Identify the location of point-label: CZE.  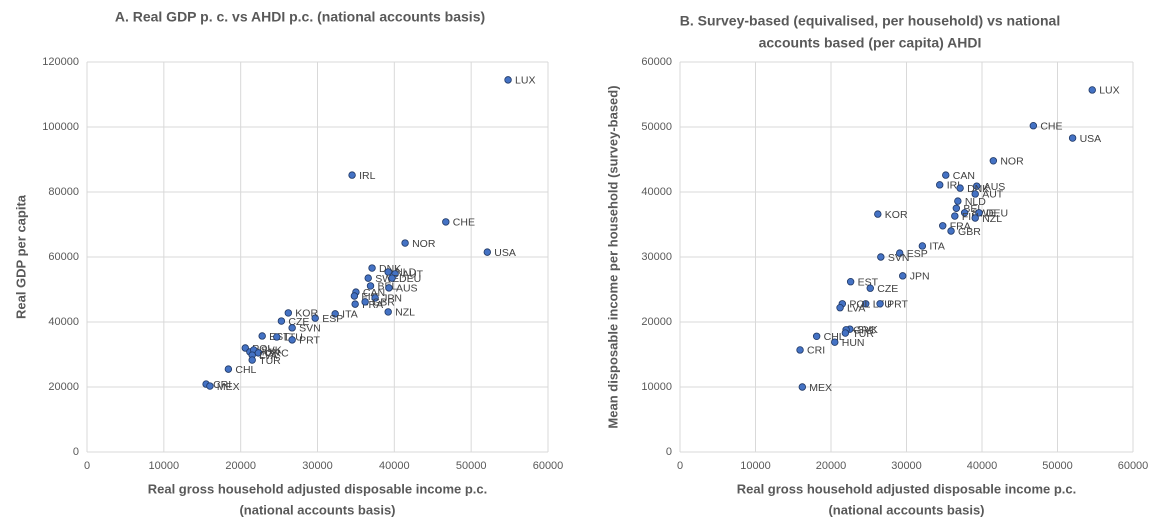
(887, 289).